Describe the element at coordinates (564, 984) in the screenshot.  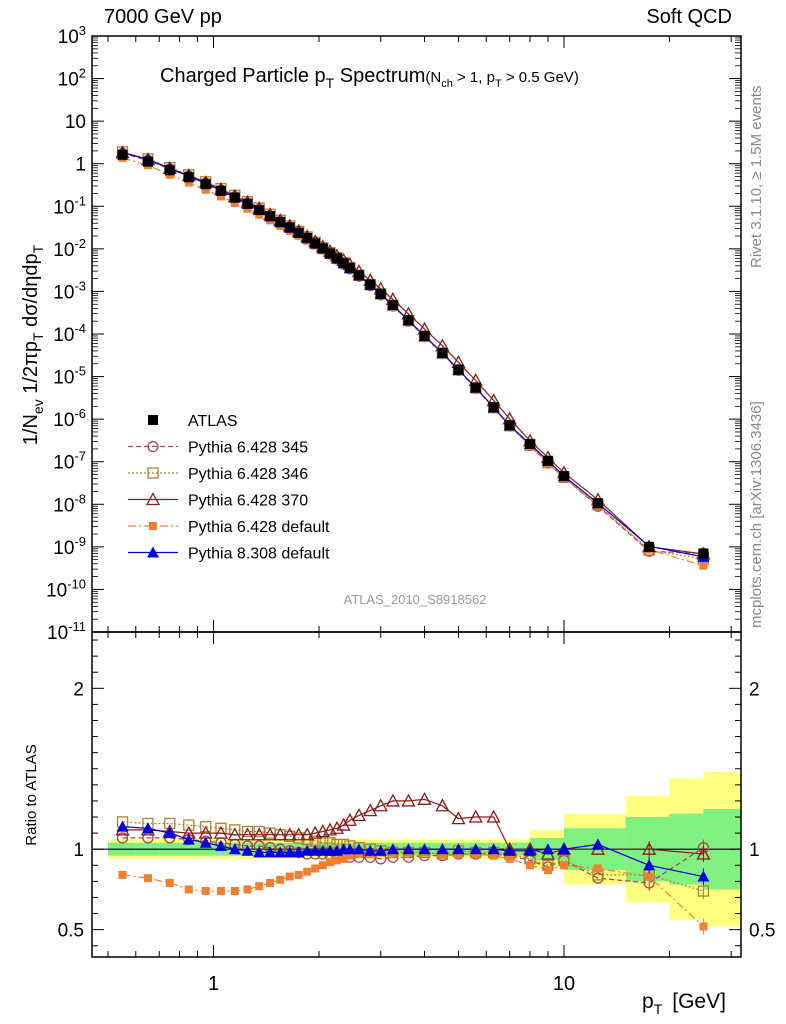
I see `x-tick-label: 10` at that location.